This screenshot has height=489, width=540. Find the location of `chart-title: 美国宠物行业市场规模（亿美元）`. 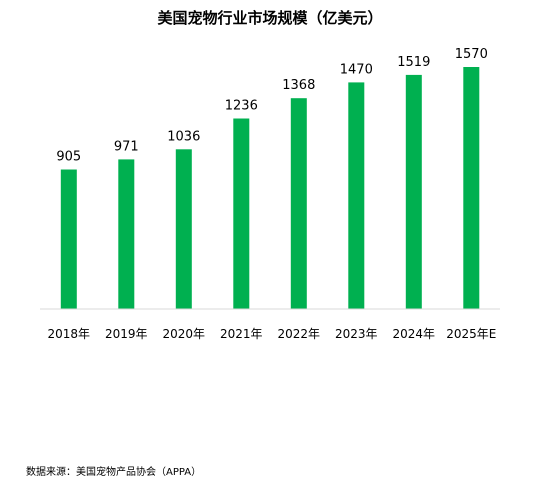

chart-title: 美国宠物行业市场规模（亿美元） is located at coordinates (270, 18).